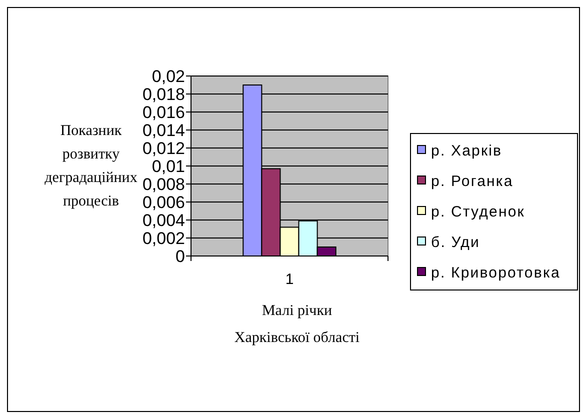 This screenshot has width=588, height=420. Describe the element at coordinates (289, 279) in the screenshot. I see `x-tick-label: 1` at that location.